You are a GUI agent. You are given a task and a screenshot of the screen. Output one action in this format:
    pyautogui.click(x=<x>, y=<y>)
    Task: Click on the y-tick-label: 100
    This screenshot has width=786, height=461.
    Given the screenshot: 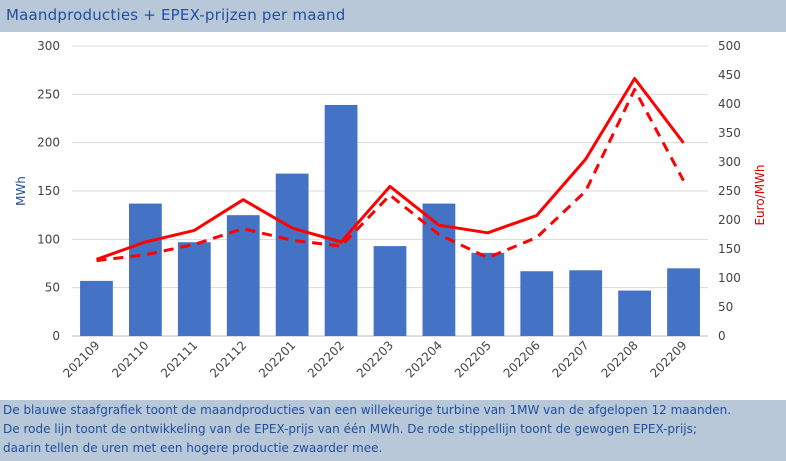 What is the action you would take?
    pyautogui.click(x=48, y=239)
    